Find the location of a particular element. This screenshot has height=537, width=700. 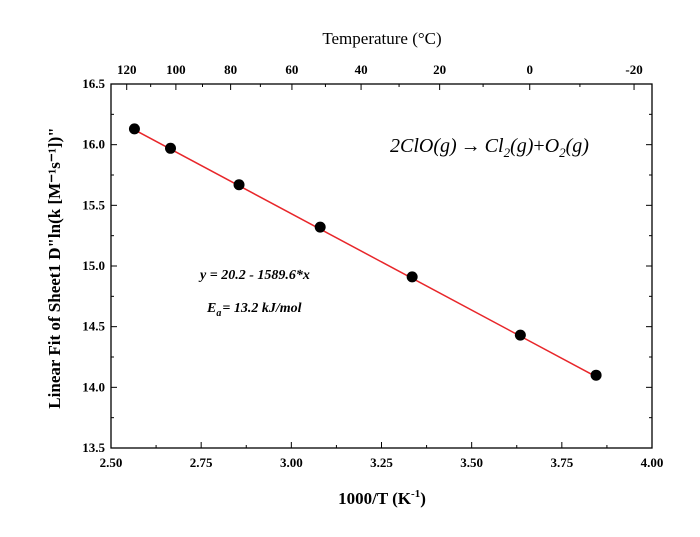

top-tick-label: -20 is located at coordinates (633, 69).